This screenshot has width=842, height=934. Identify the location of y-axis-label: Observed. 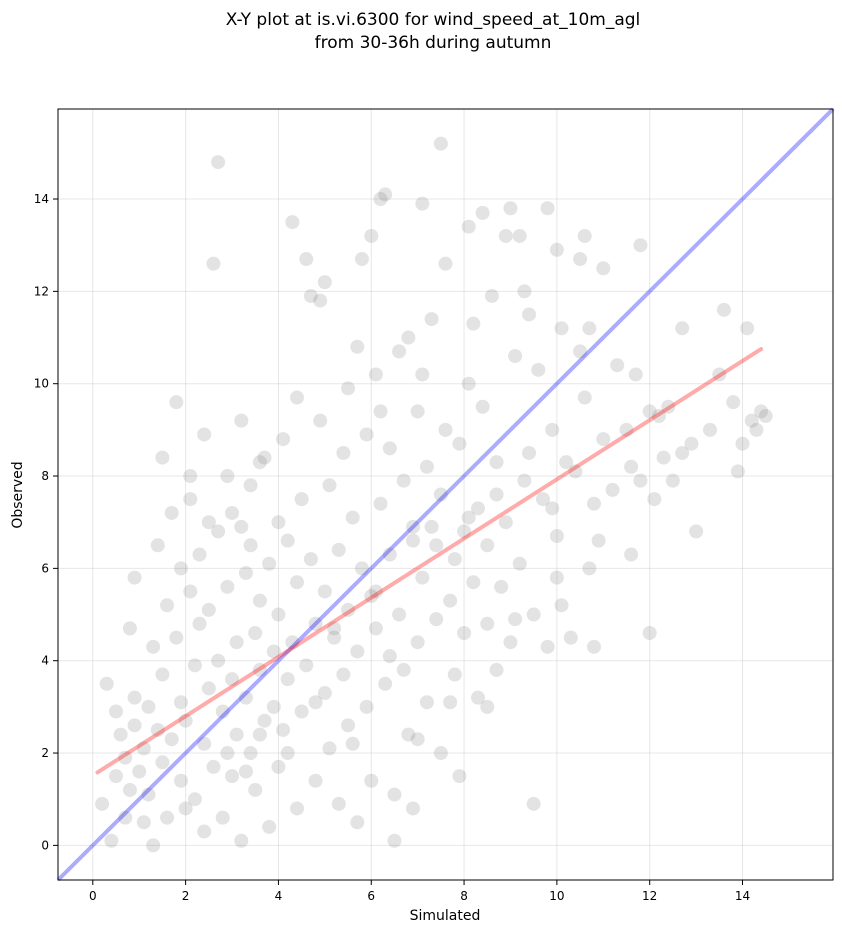
(18, 494).